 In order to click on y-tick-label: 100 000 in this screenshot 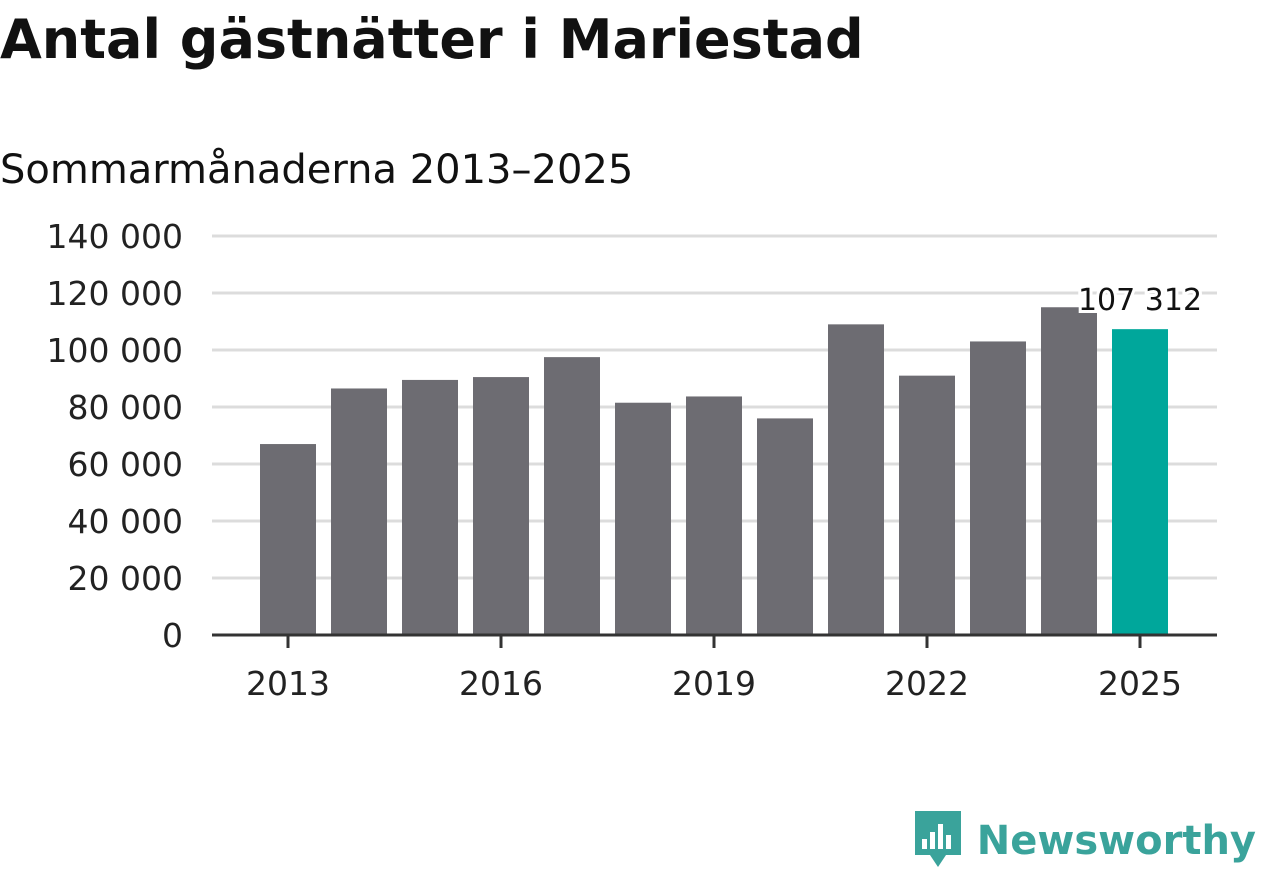, I will do `click(115, 350)`.